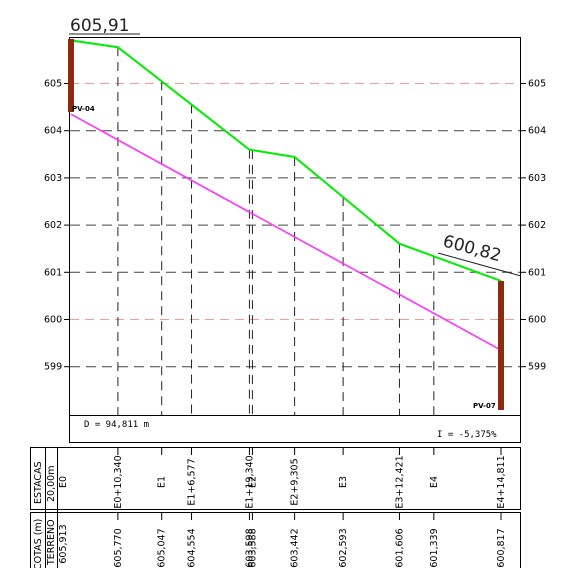 The width and height of the screenshot is (567, 568). I want to click on station-elev-group-0: 605,913, so click(63, 543).